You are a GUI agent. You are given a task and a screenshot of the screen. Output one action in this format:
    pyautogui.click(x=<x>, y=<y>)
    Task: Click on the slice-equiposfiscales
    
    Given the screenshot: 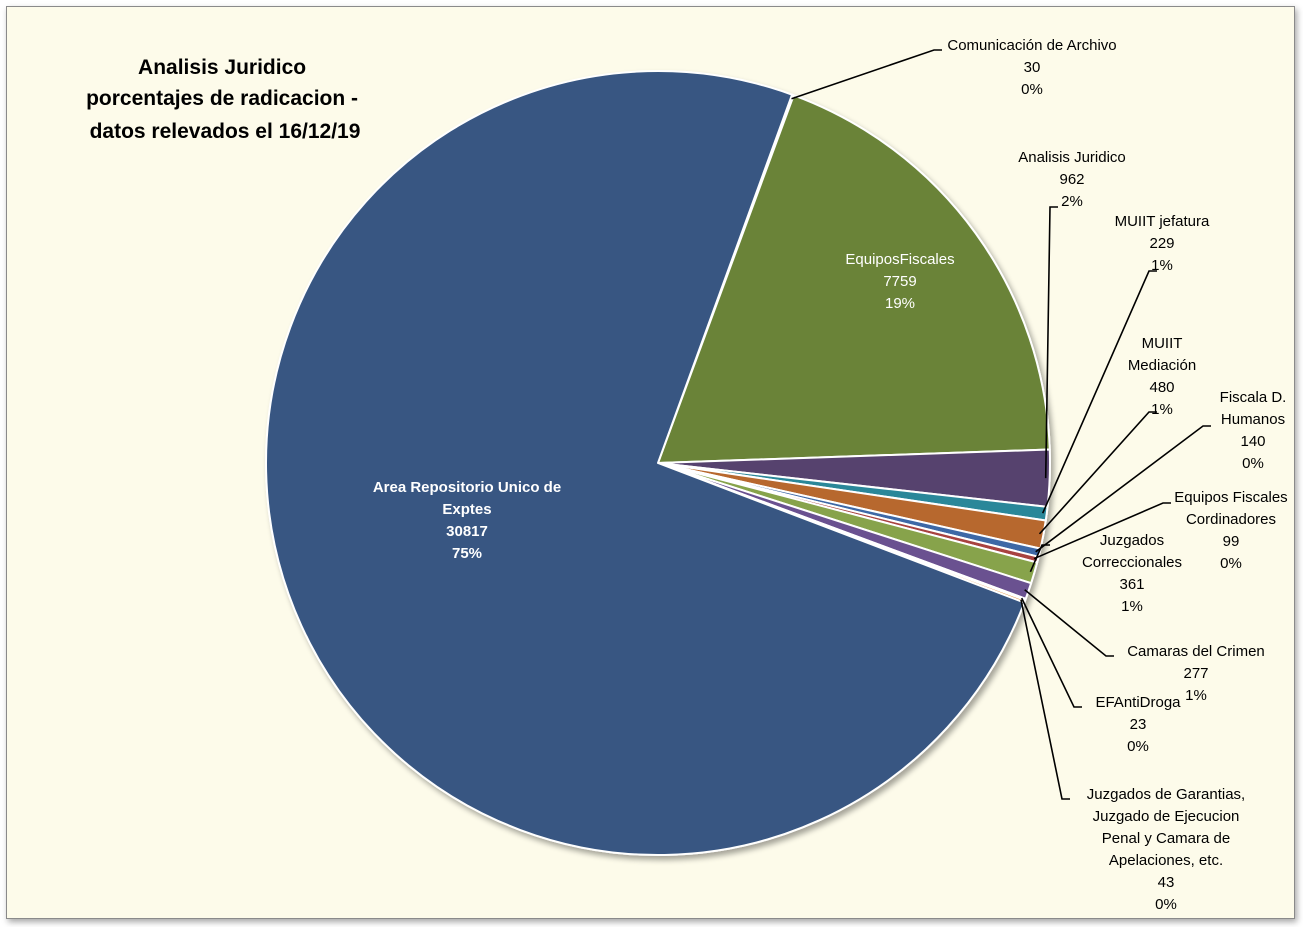 What is the action you would take?
    pyautogui.click(x=854, y=279)
    